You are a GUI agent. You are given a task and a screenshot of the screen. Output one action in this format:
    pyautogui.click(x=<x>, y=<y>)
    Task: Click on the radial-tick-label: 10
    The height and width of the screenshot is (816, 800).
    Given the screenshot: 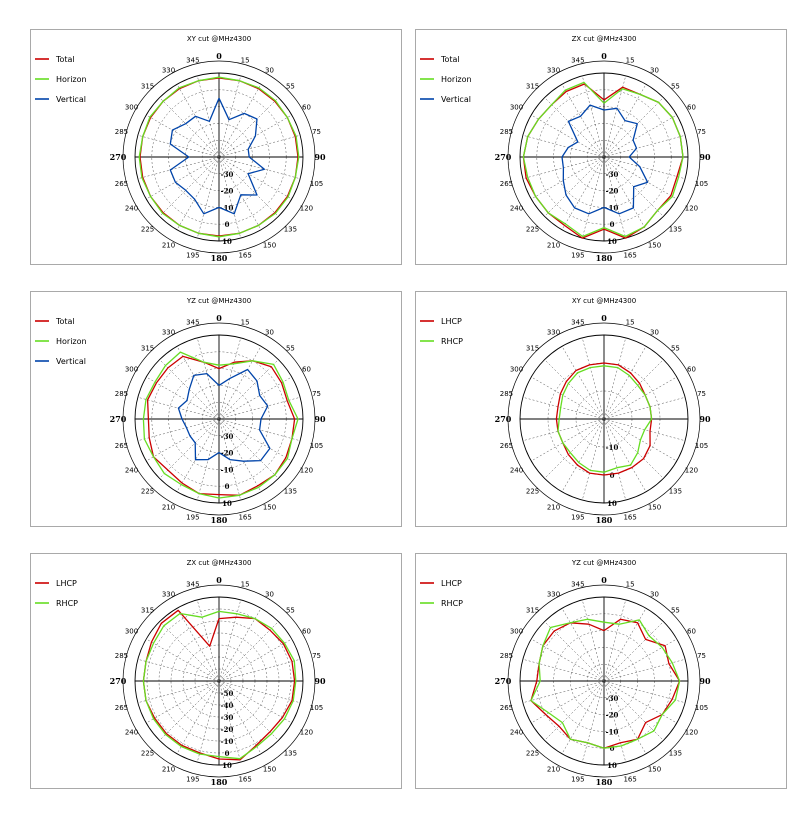 What is the action you would take?
    pyautogui.click(x=227, y=503)
    